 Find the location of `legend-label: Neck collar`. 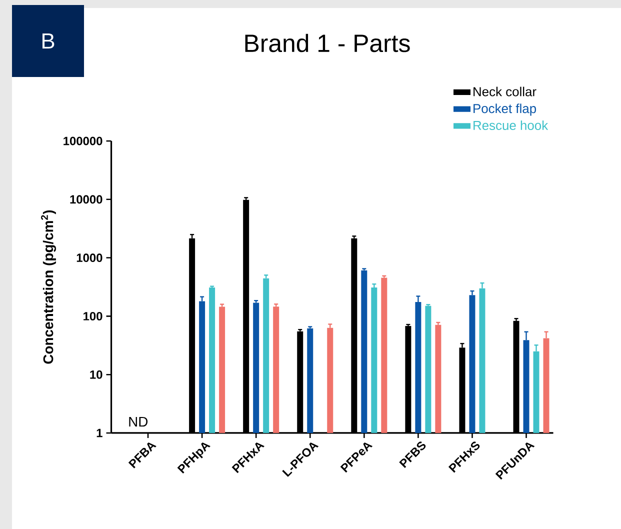

legend-label: Neck collar is located at coordinates (505, 91).